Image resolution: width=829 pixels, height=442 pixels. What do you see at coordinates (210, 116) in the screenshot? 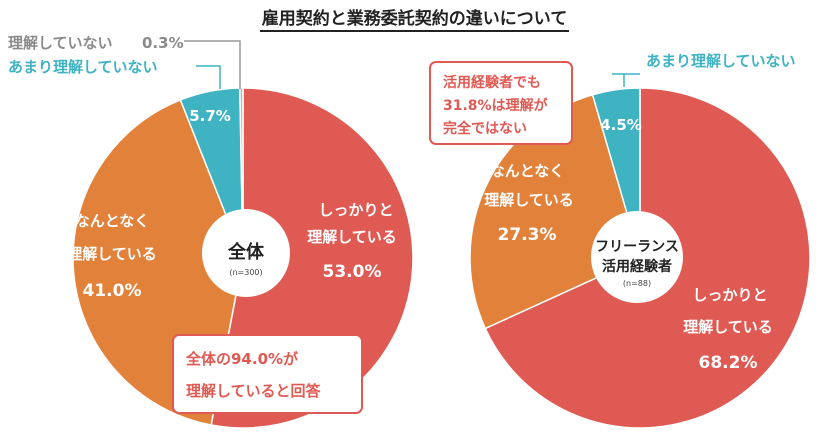
I see `value-not-much-left: 5.7%` at bounding box center [210, 116].